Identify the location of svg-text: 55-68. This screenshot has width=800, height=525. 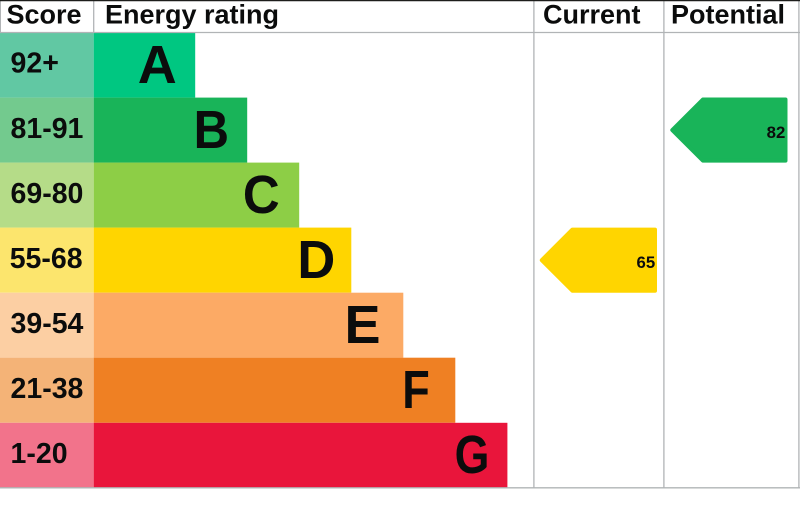
(46, 259).